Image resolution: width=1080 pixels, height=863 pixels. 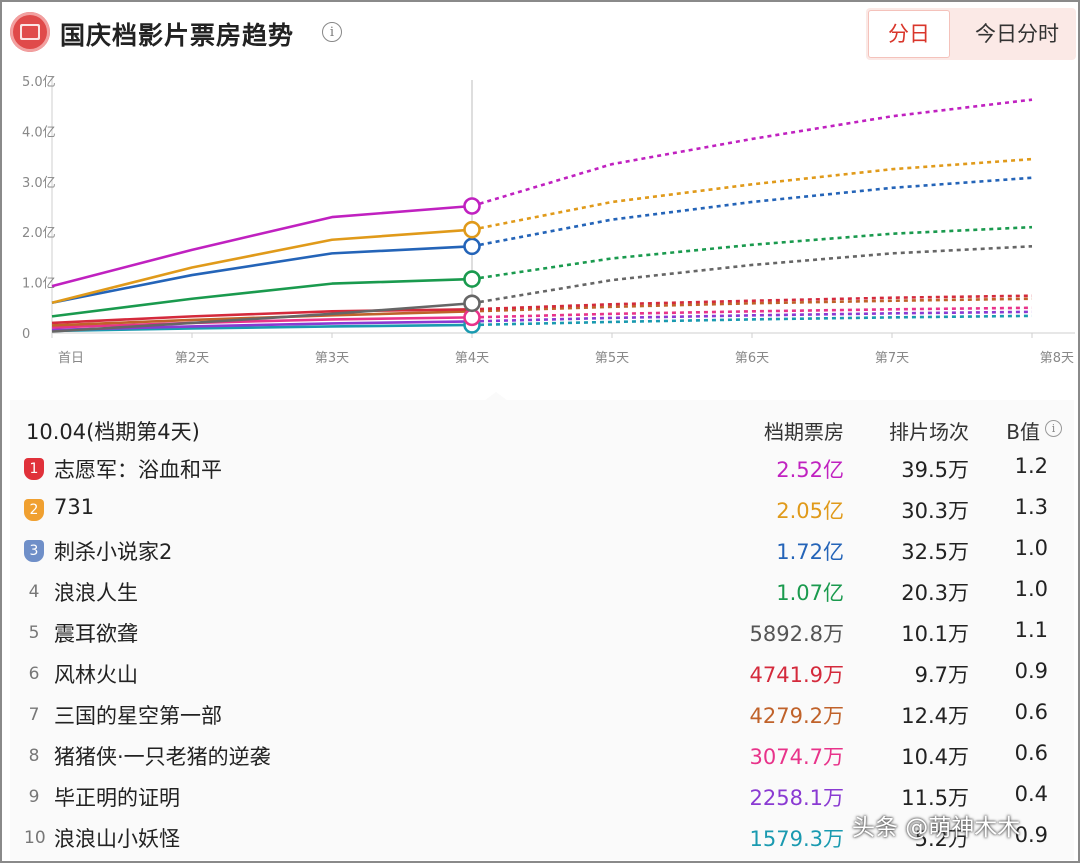 I want to click on shows-value: 10.4万, so click(x=935, y=757).